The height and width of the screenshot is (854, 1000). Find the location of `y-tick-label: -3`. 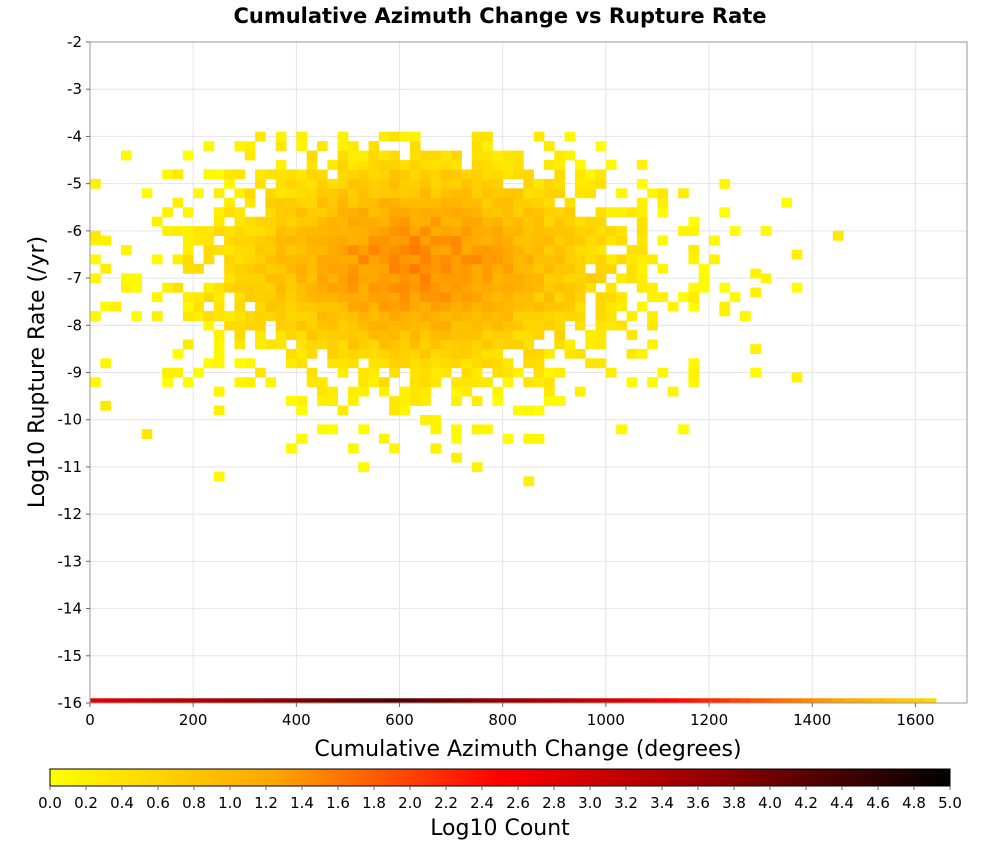

y-tick-label: -3 is located at coordinates (74, 89).